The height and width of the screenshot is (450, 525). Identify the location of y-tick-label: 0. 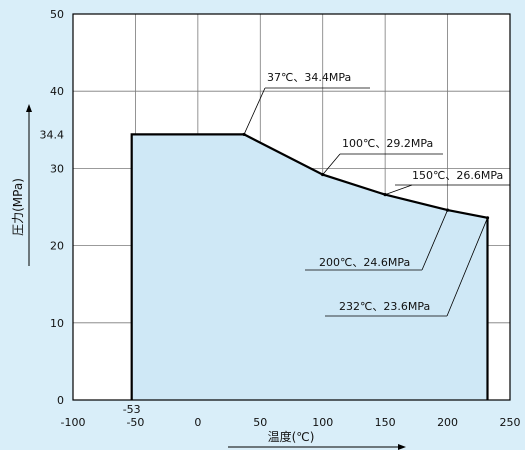
(60, 400).